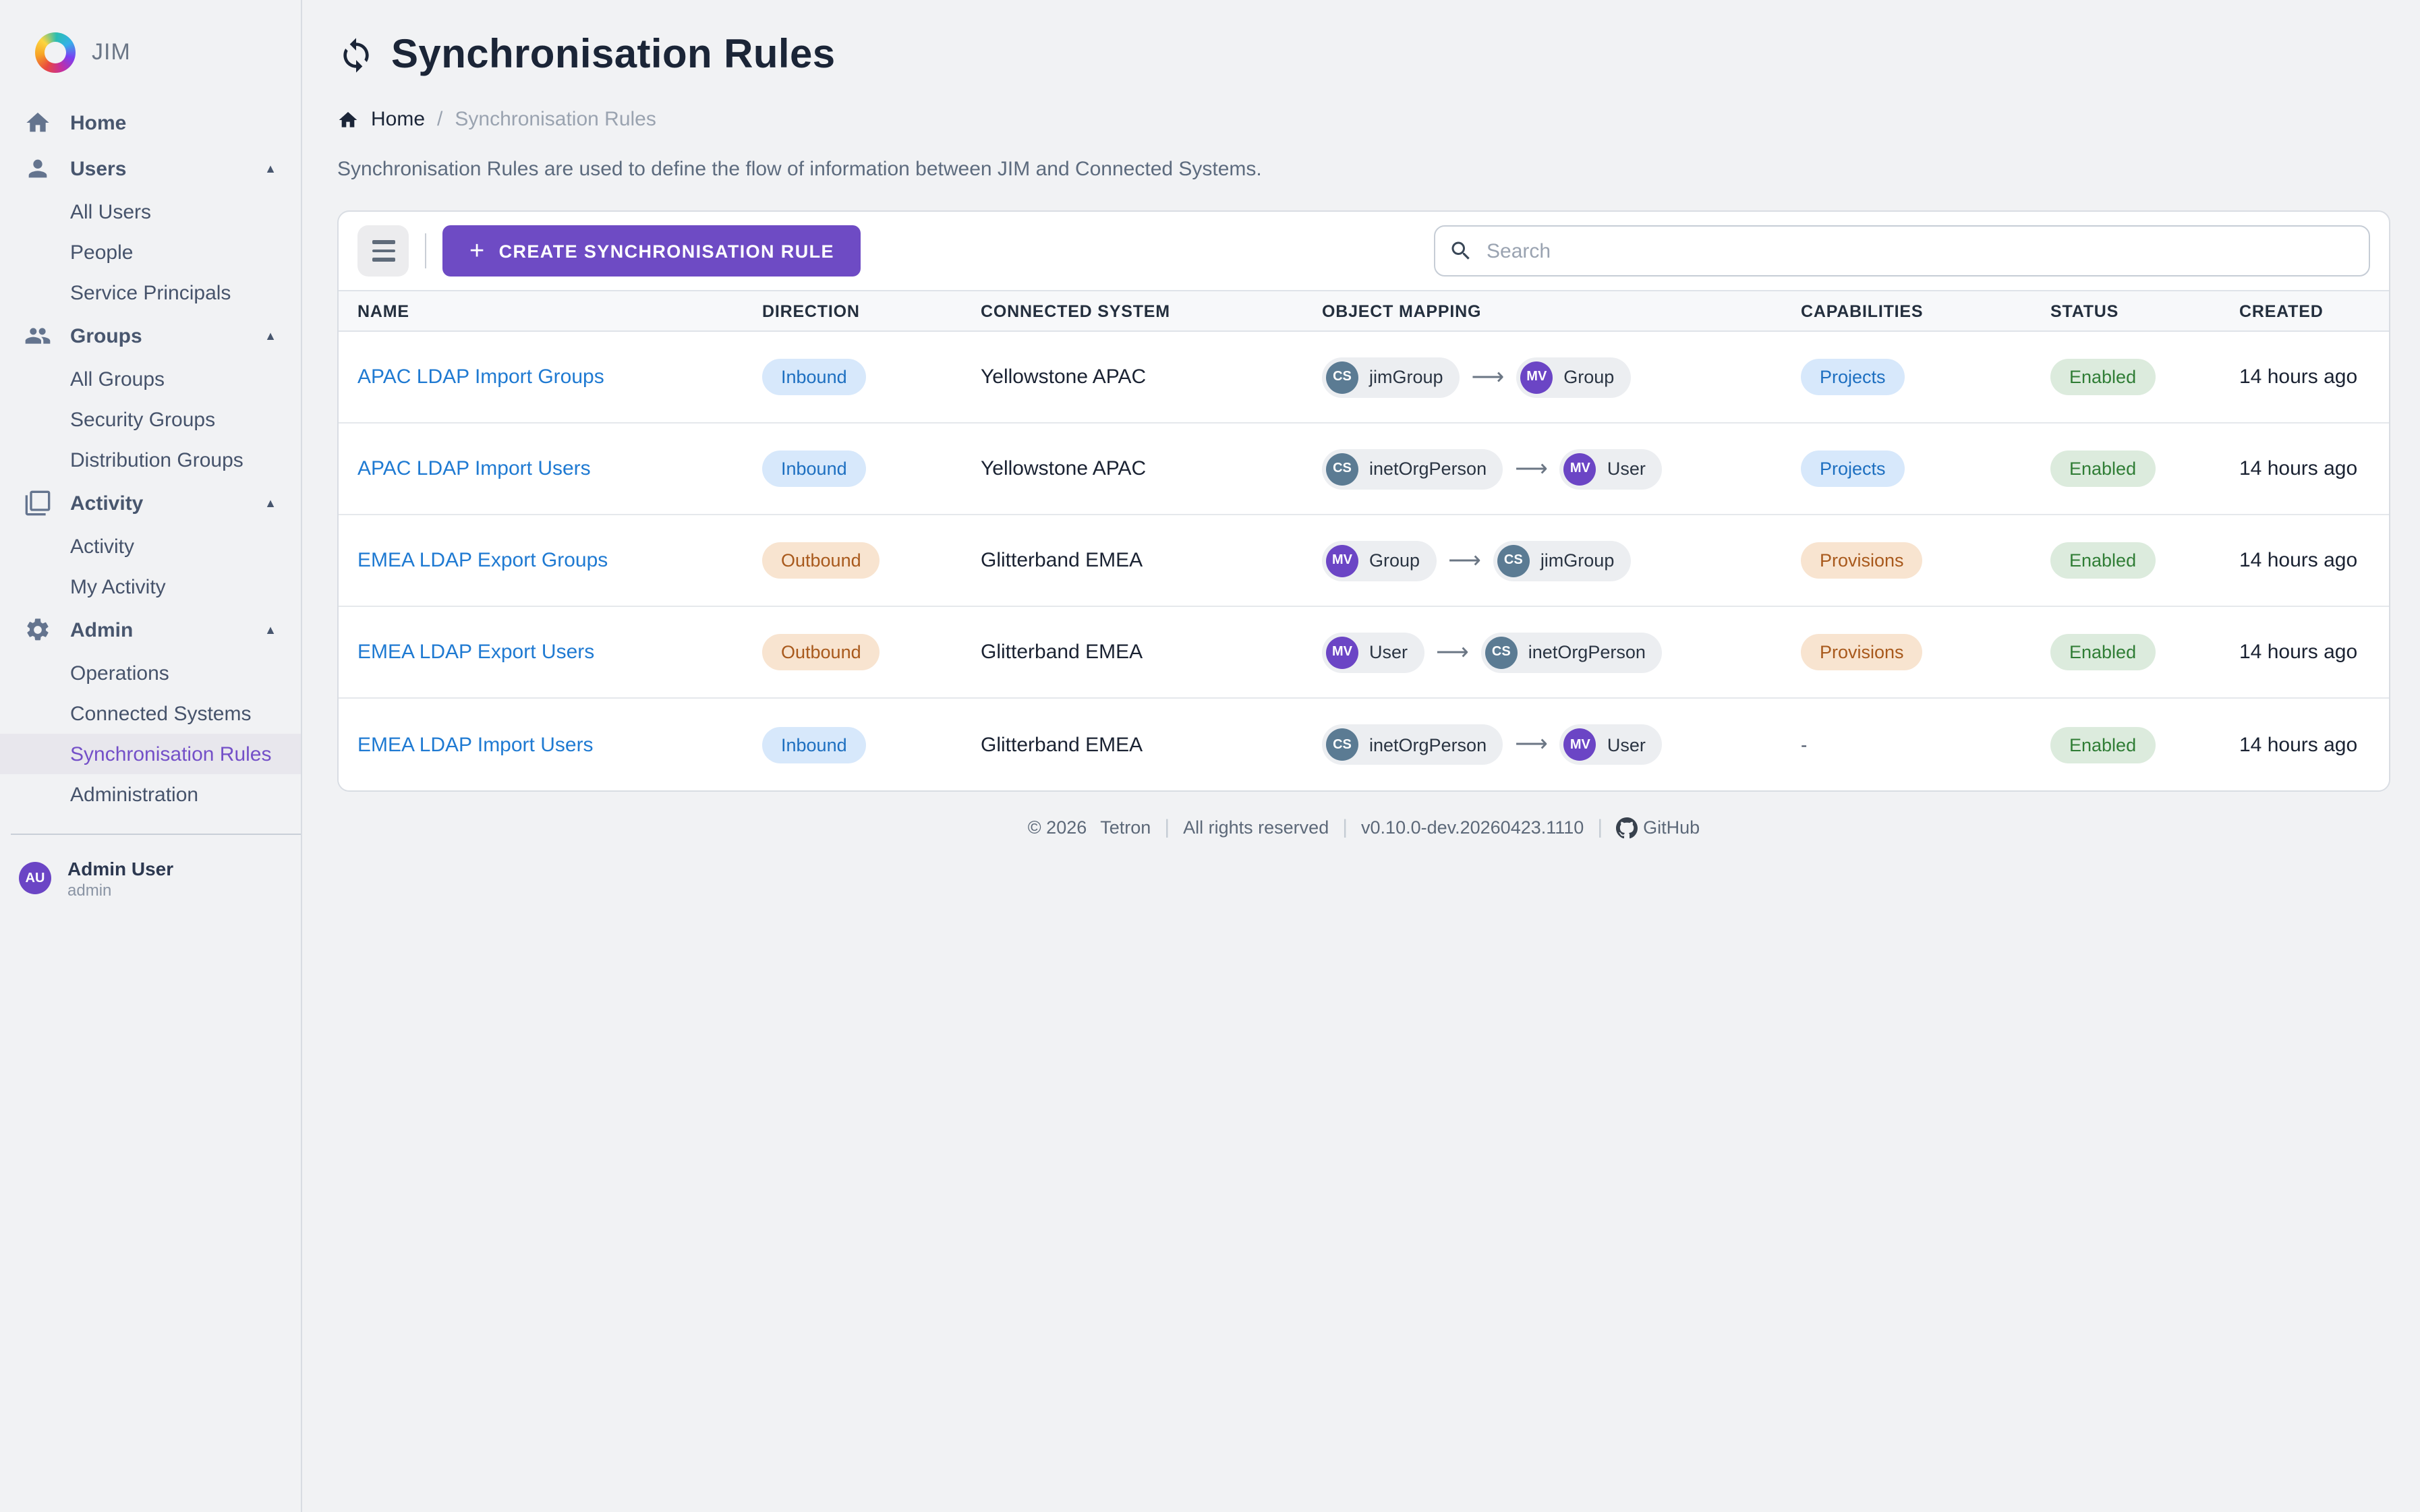  I want to click on sidebar-item-people: People, so click(102, 252).